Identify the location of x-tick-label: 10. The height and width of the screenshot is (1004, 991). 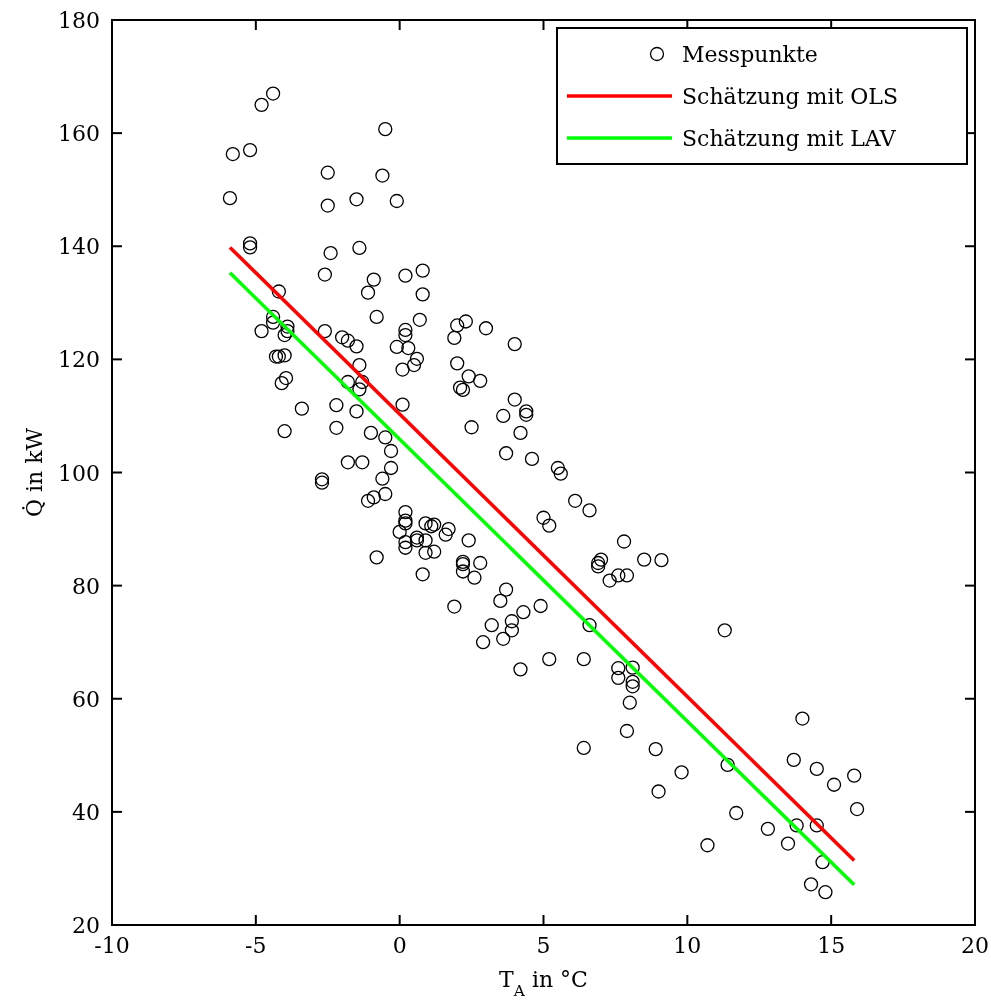
(687, 945).